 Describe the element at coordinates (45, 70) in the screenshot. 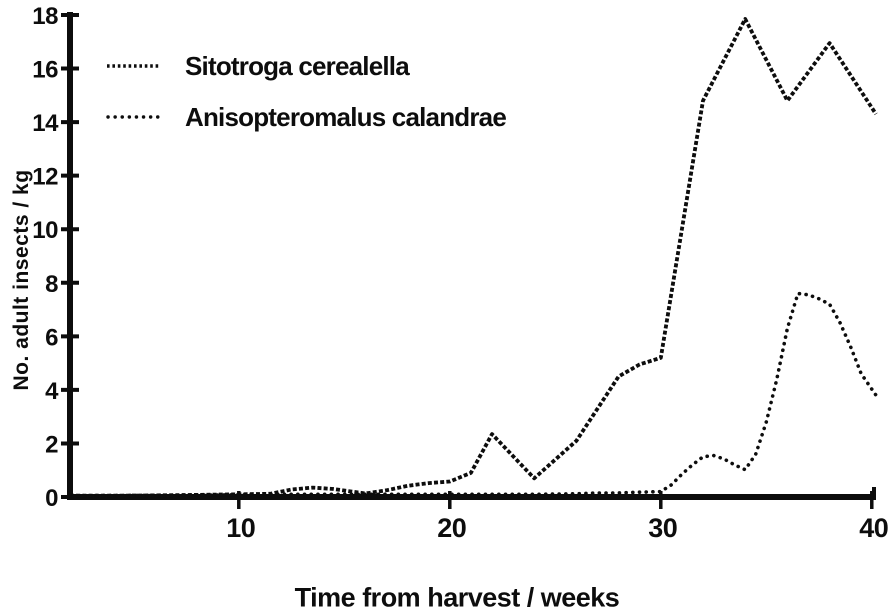

I see `y-tick-label: 16` at that location.